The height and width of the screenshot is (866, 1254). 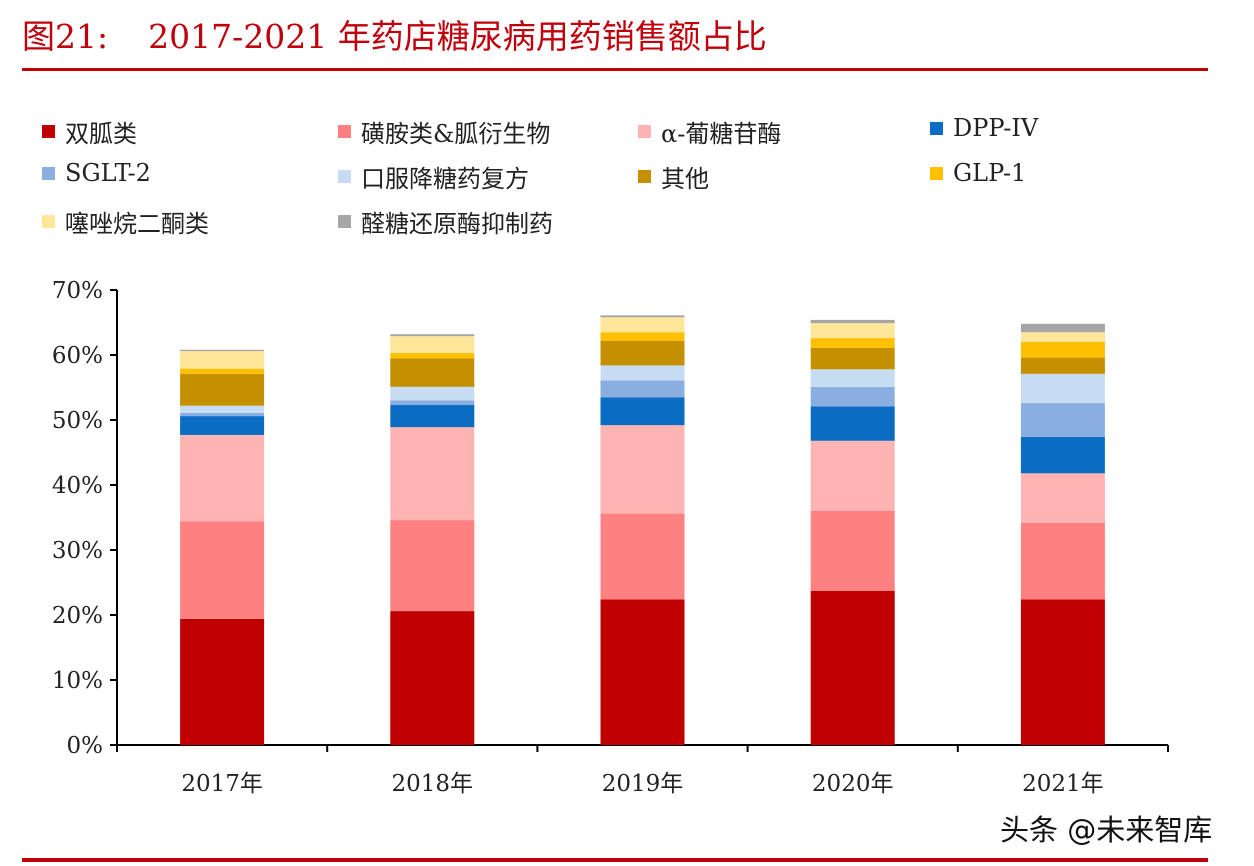 I want to click on x-tick-label: 2021年, so click(x=1063, y=784).